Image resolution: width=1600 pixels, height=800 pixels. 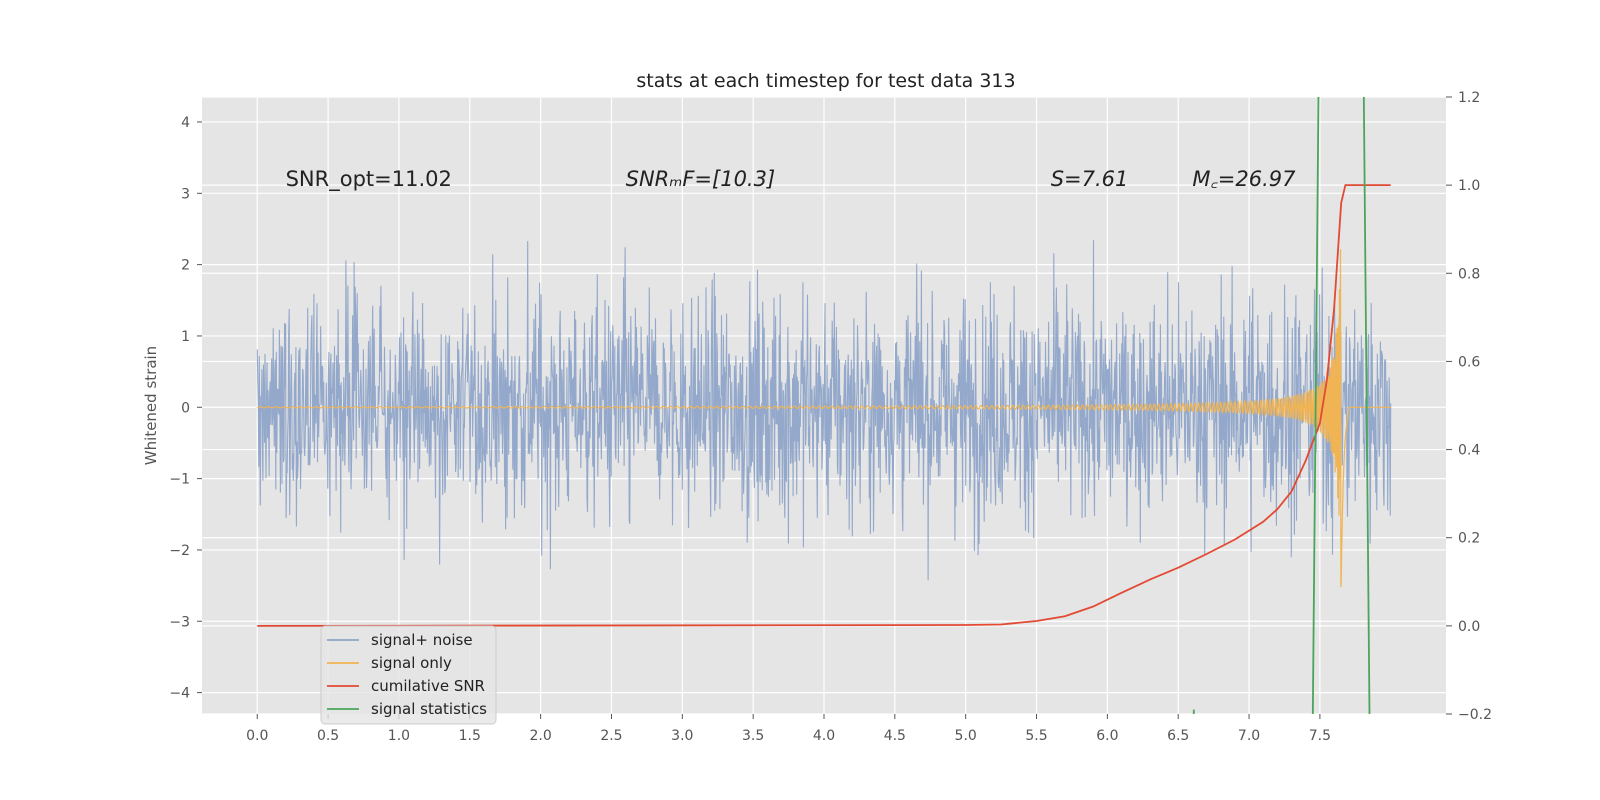 I want to click on snr-opt-annotation: SNR_opt=11.02, so click(x=369, y=179).